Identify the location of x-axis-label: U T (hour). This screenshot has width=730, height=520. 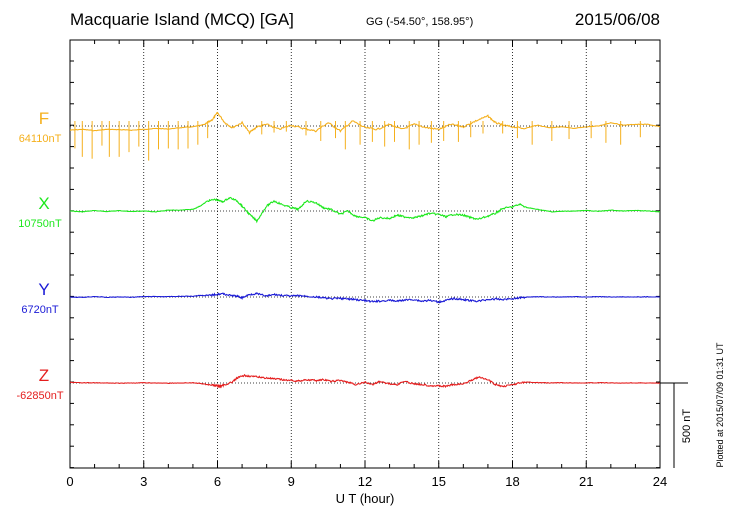
(365, 498).